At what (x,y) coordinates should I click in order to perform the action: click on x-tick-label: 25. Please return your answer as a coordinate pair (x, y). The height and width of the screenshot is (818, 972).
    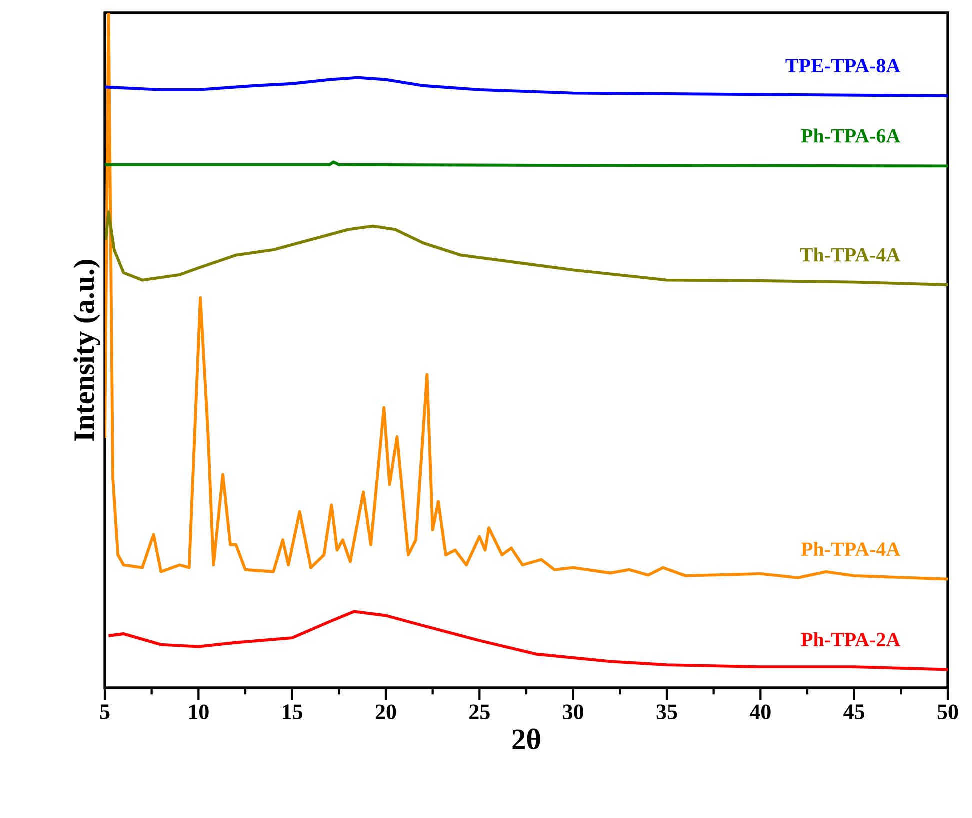
    Looking at the image, I should click on (480, 712).